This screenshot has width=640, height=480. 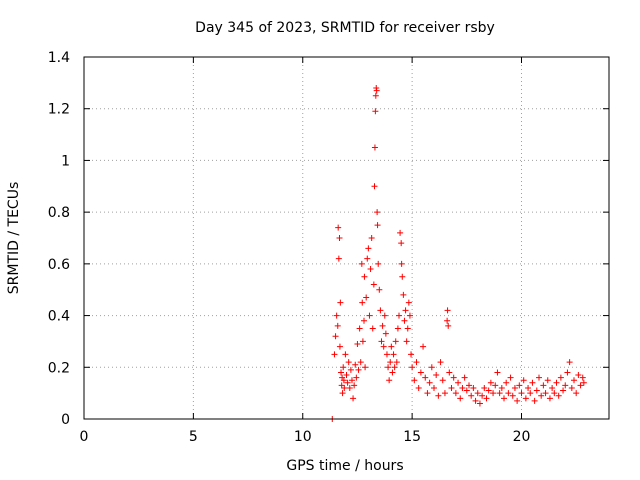 What do you see at coordinates (303, 437) in the screenshot?
I see `x-tick-label: 10` at bounding box center [303, 437].